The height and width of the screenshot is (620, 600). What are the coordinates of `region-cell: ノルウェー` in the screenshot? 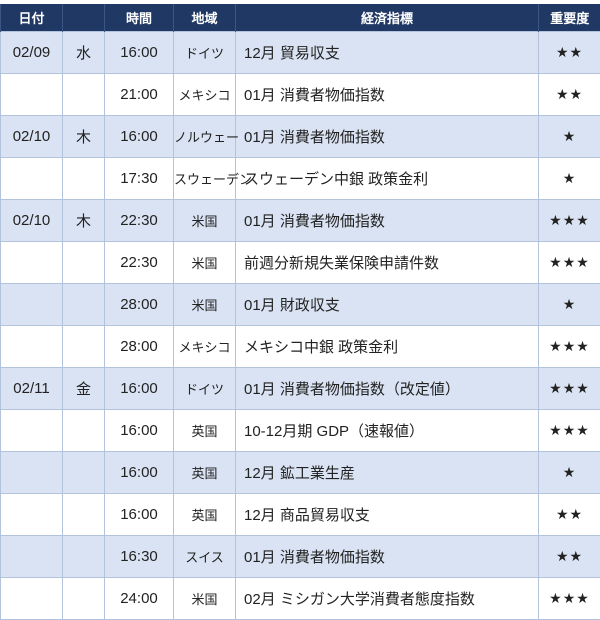 It's located at (205, 137).